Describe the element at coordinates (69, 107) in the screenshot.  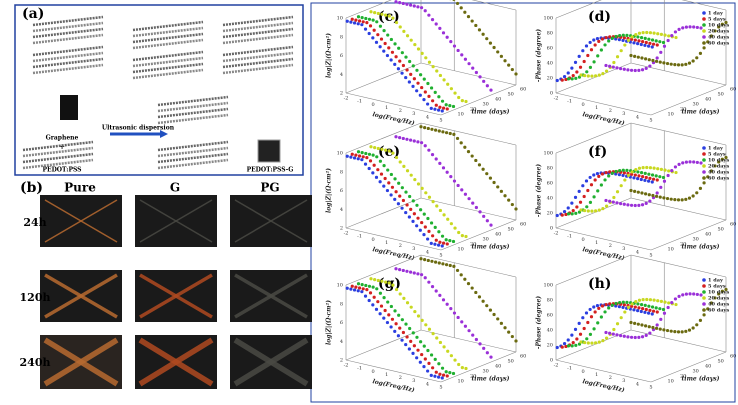
I see `vial` at that location.